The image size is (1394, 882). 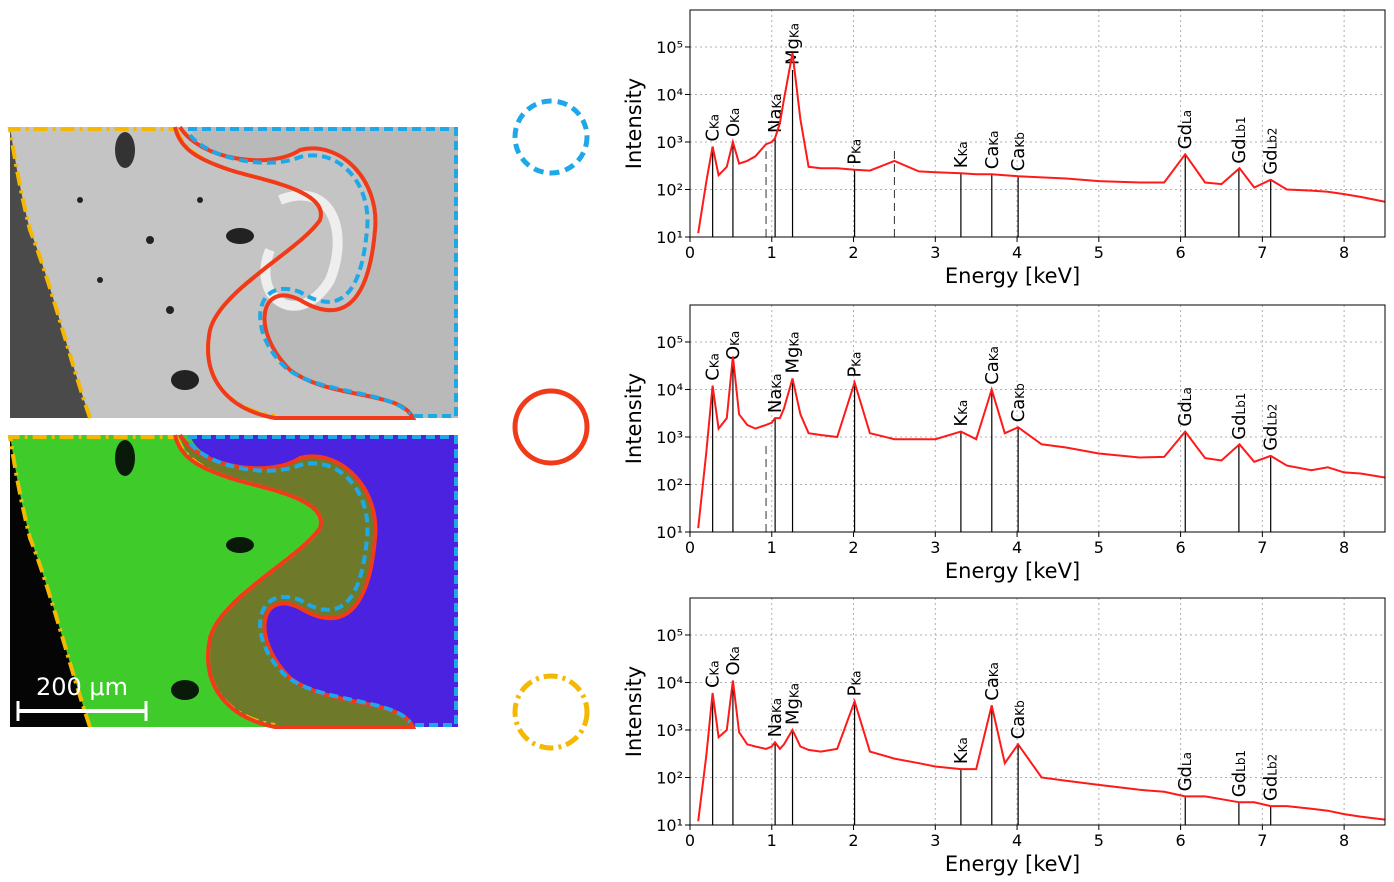 What do you see at coordinates (234, 581) in the screenshot?
I see `map-image` at bounding box center [234, 581].